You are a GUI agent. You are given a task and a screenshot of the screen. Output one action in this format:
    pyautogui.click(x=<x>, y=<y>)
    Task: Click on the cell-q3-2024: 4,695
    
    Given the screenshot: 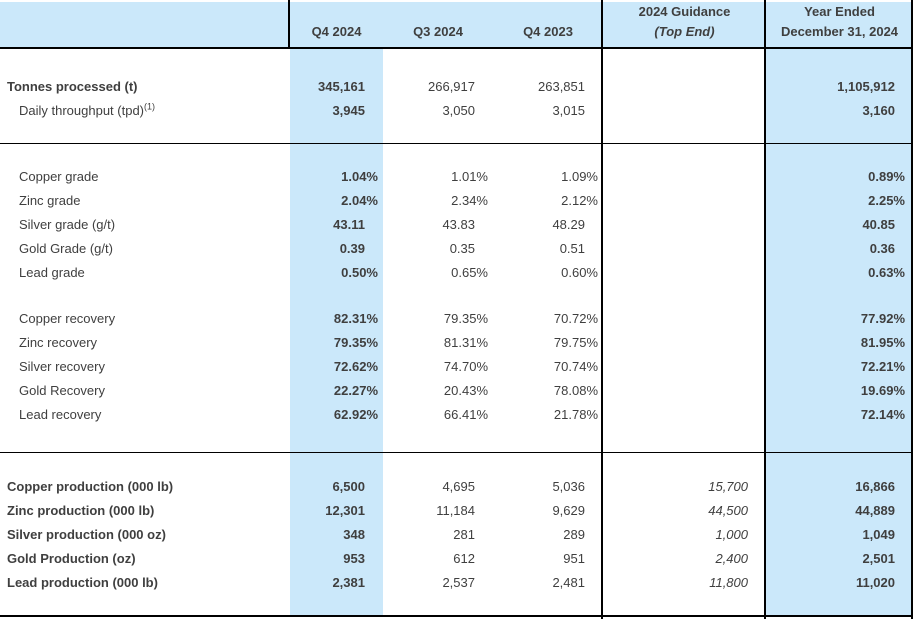 What is the action you would take?
    pyautogui.click(x=458, y=486)
    